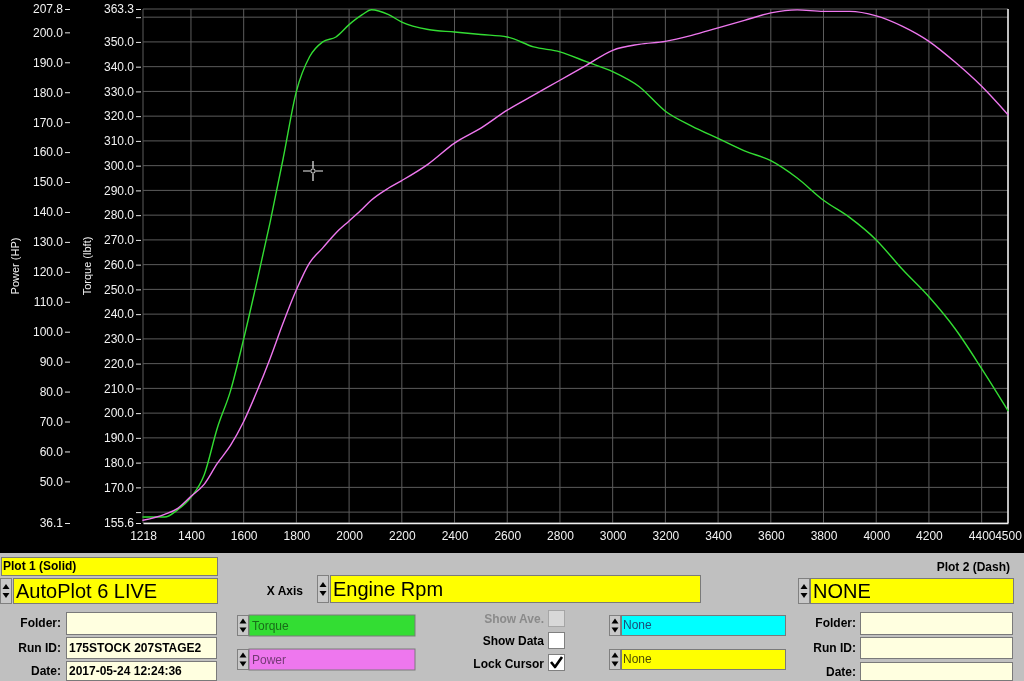 This screenshot has height=681, width=1024. Describe the element at coordinates (119, 165) in the screenshot. I see `y2-tick-label: 300.0` at that location.